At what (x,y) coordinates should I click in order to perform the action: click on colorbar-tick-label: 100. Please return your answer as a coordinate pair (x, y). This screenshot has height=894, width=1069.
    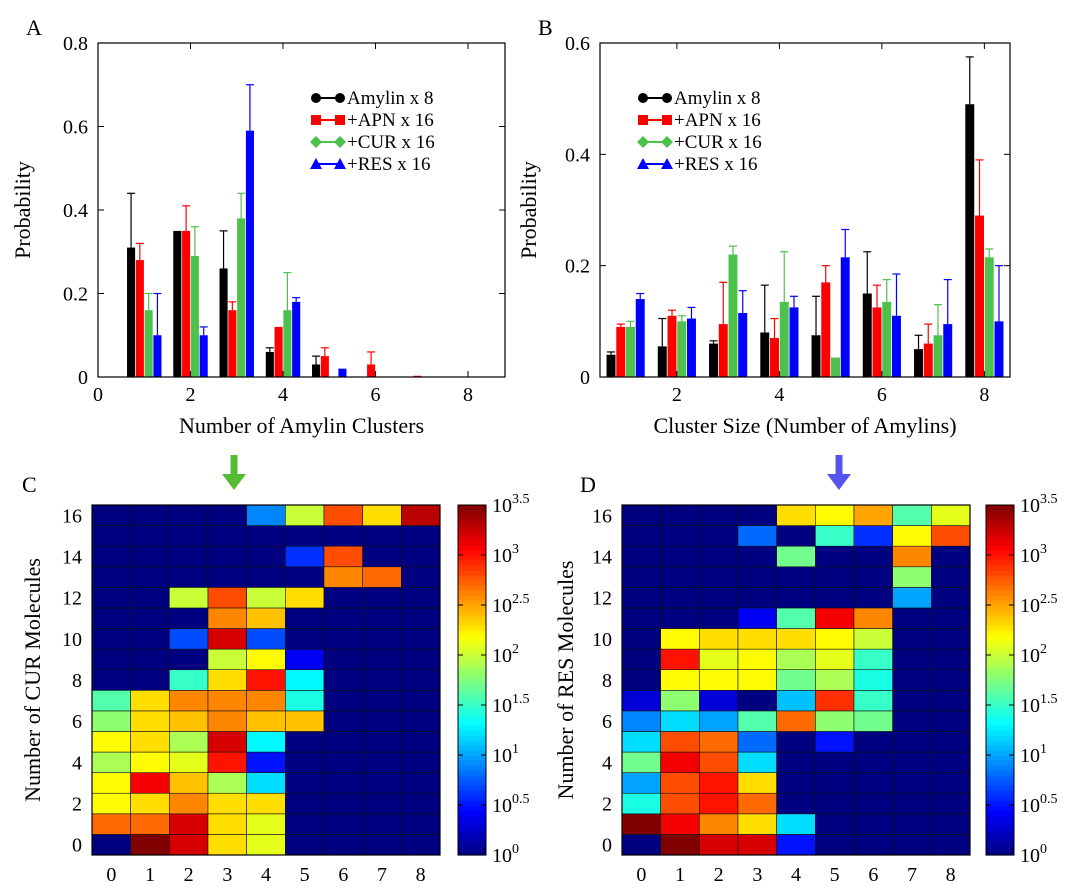
    Looking at the image, I should click on (505, 854).